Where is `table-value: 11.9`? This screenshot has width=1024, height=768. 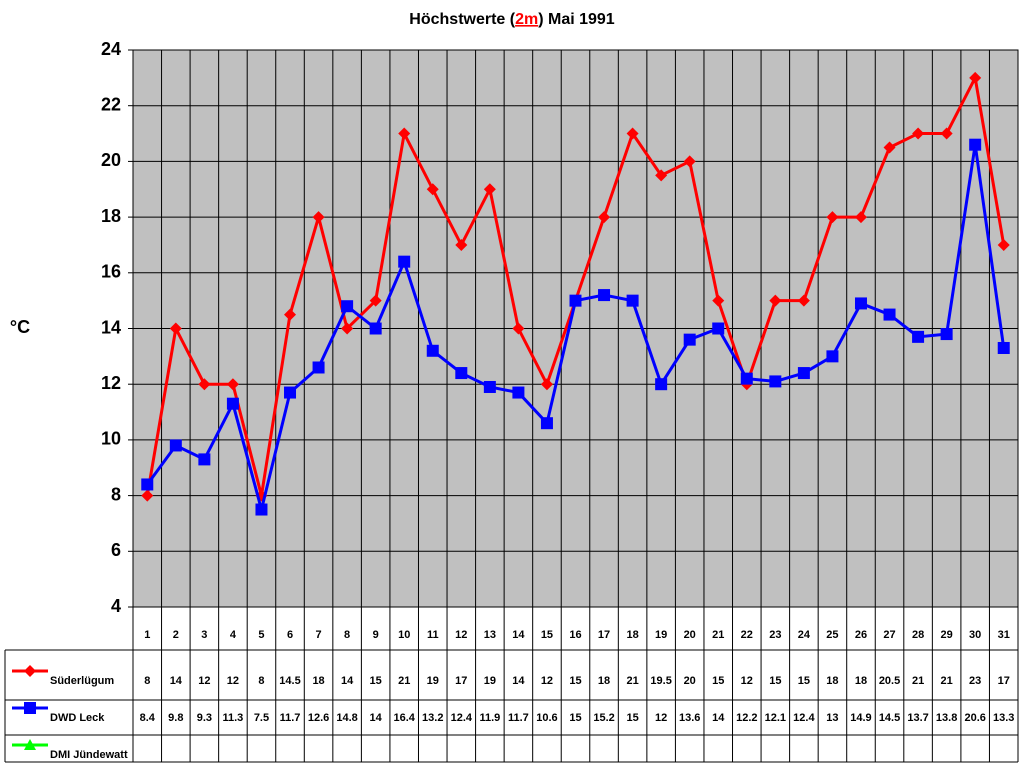 table-value: 11.9 is located at coordinates (489, 718).